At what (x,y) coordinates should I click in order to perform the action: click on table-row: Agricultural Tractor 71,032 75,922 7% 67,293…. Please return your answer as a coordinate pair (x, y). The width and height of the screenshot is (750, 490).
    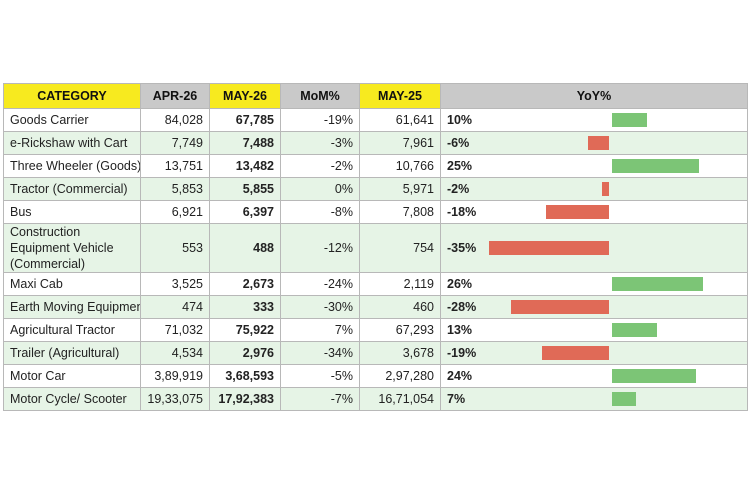
    Looking at the image, I should click on (375, 330).